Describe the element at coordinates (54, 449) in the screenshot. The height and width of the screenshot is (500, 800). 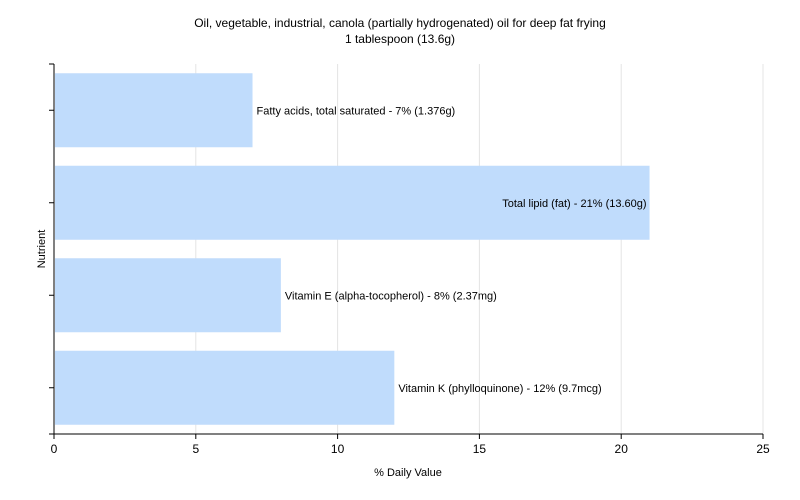
I see `x-tick-label: 0` at that location.